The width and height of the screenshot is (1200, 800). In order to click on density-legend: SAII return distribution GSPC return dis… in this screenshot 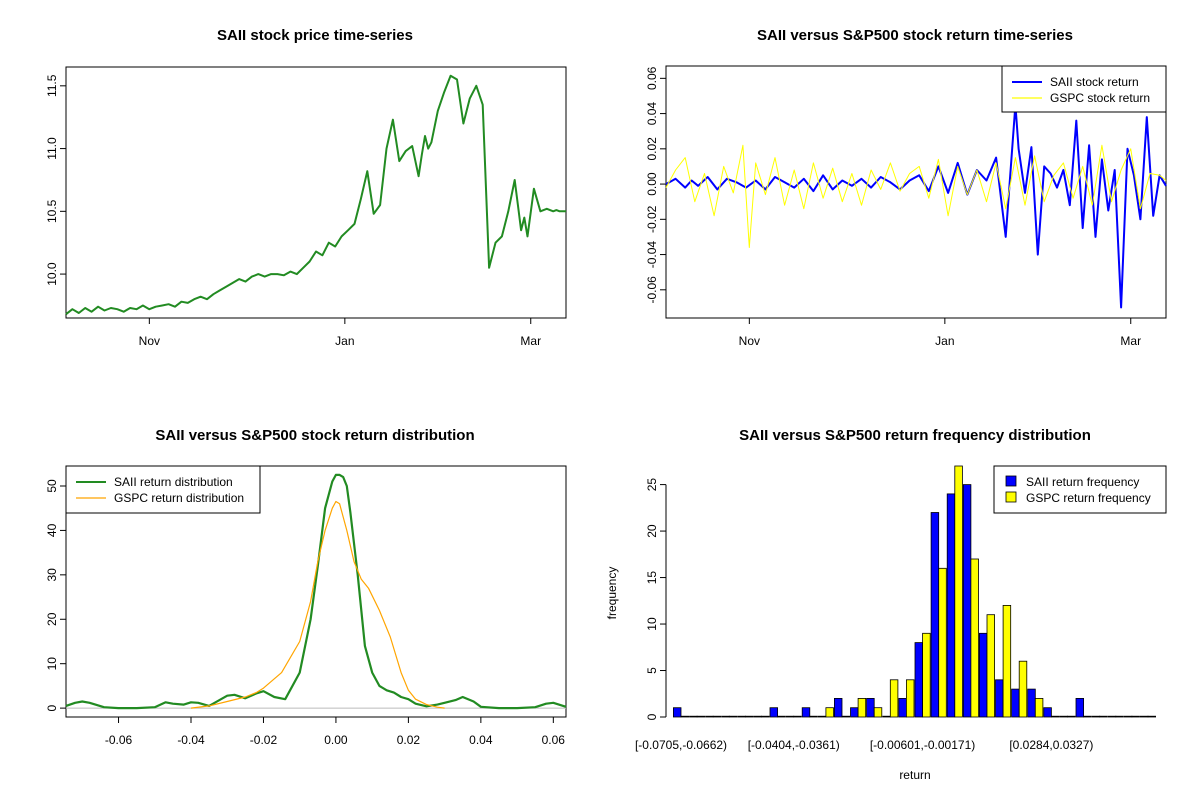, I will do `click(163, 489)`.